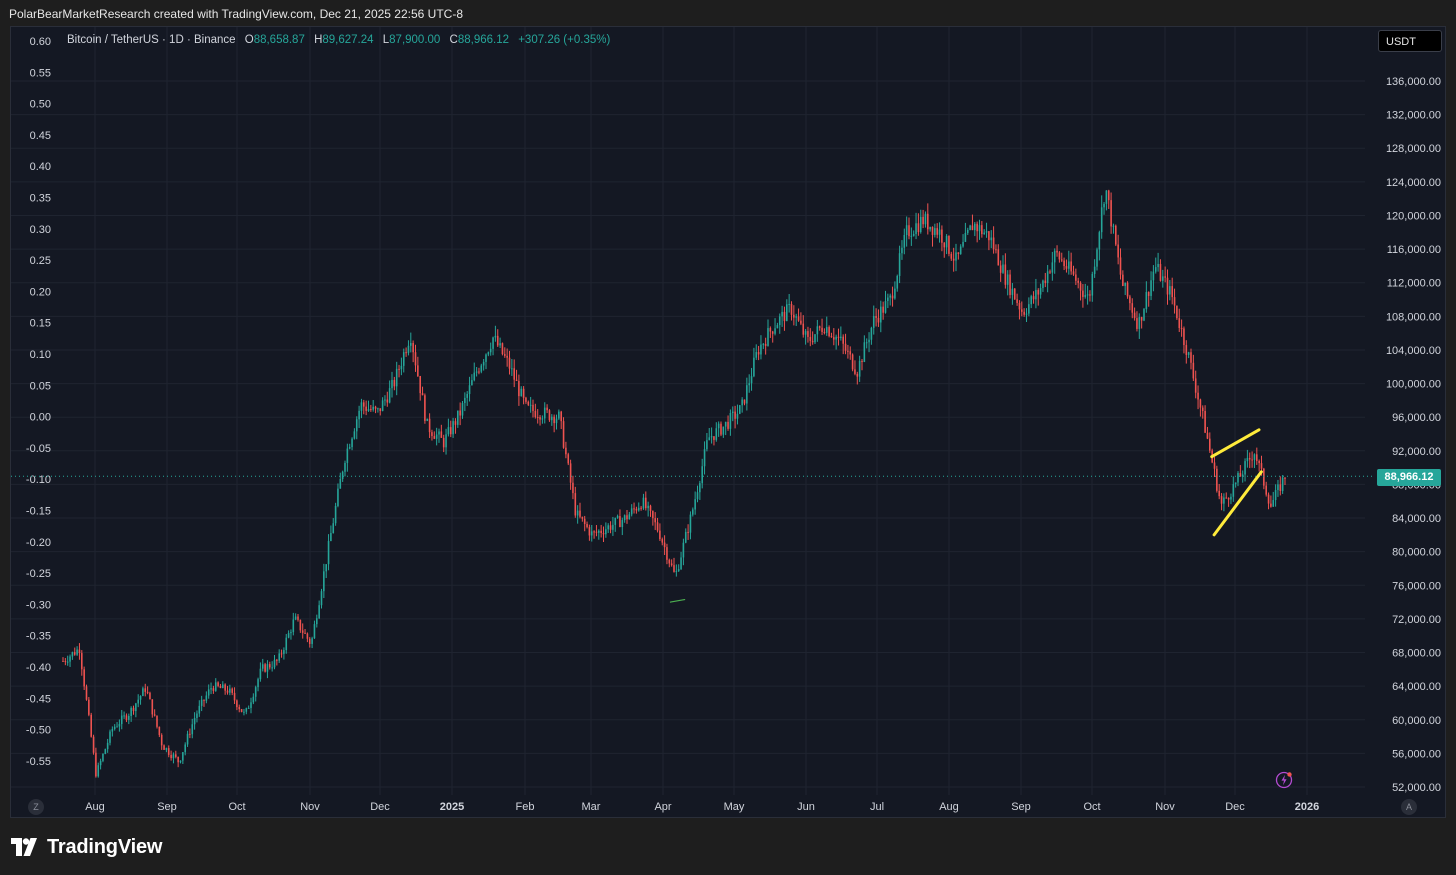  Describe the element at coordinates (1409, 807) in the screenshot. I see `auto-scale-button: A` at that location.